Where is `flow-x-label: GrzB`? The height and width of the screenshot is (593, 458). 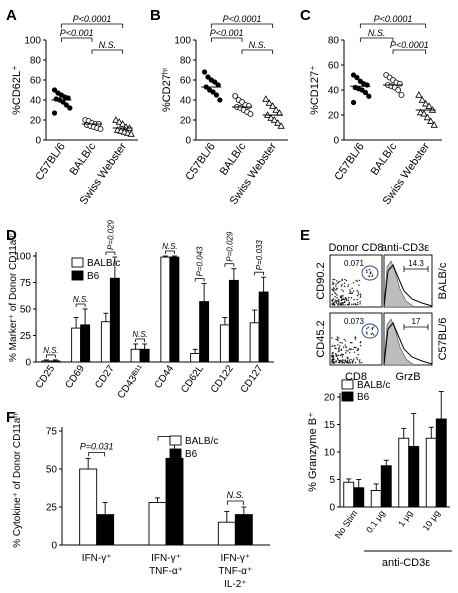 flow-x-label: GrzB is located at coordinates (407, 377).